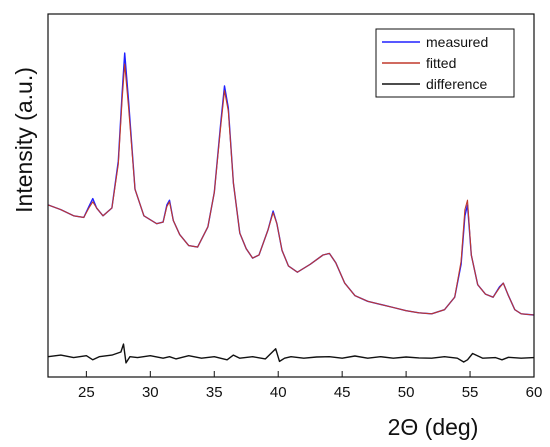  I want to click on x-axis-title: 2Θ (deg), so click(433, 427).